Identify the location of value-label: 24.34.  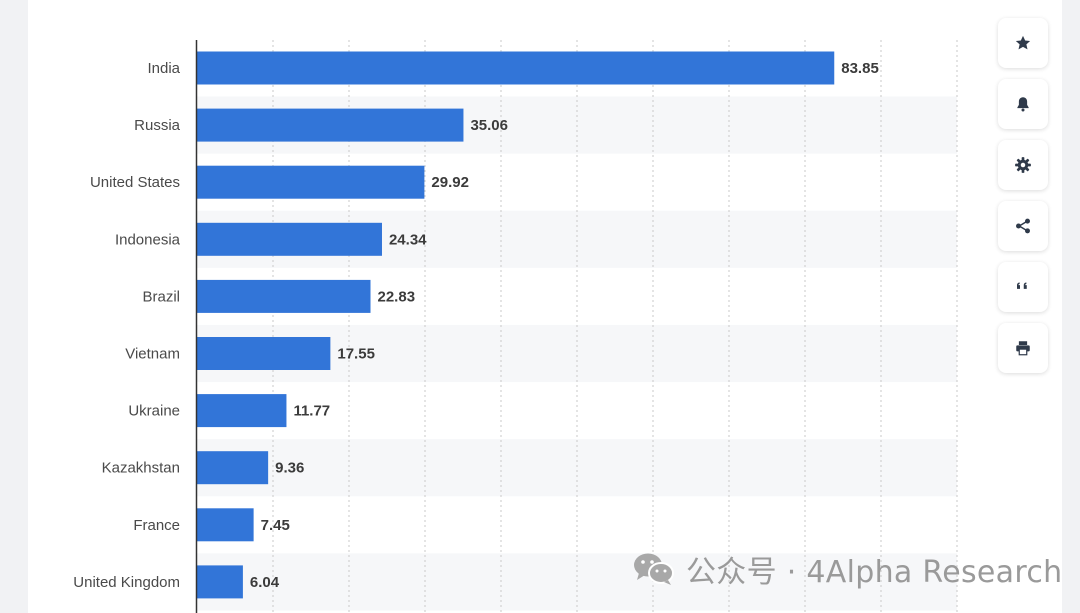
(408, 239).